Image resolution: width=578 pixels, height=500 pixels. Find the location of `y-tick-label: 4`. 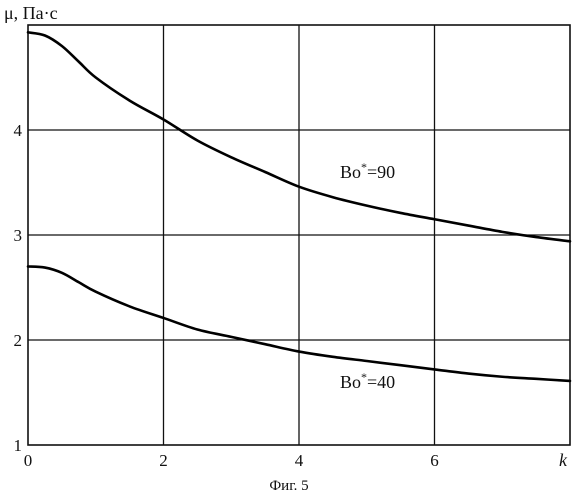

y-tick-label: 4 is located at coordinates (18, 130).